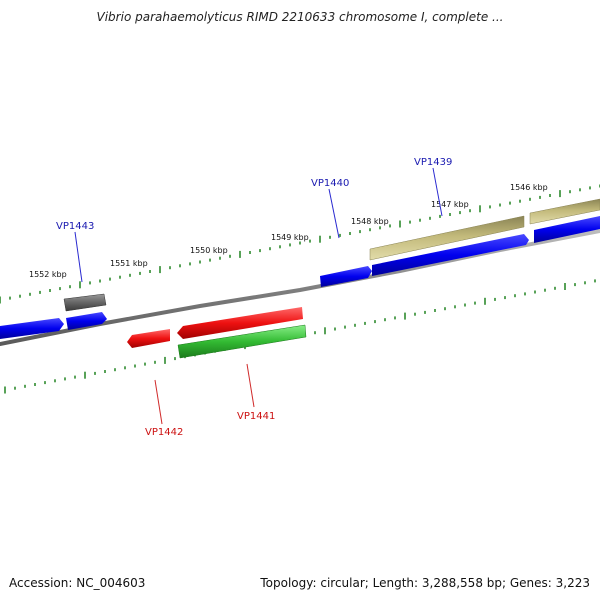 The image size is (600, 600). I want to click on scale-label-1551: 1551 kbp, so click(129, 263).